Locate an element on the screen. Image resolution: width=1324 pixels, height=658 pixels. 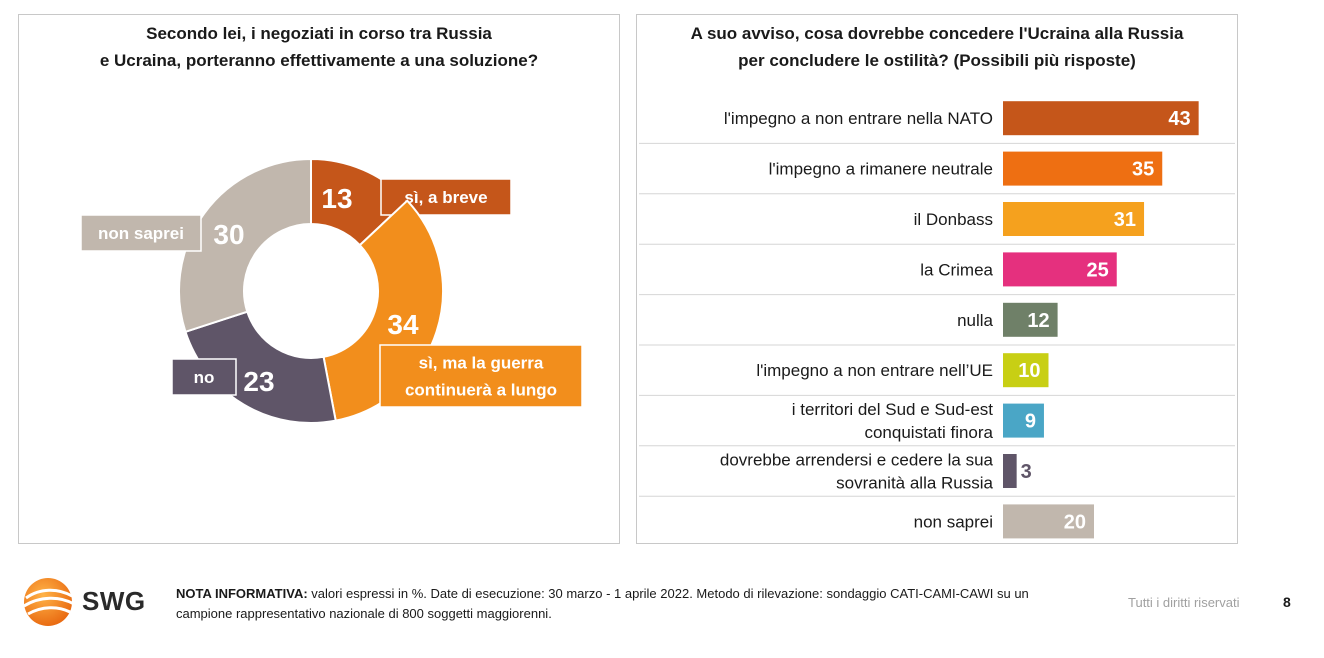
donut-value-label: 30 is located at coordinates (228, 234).